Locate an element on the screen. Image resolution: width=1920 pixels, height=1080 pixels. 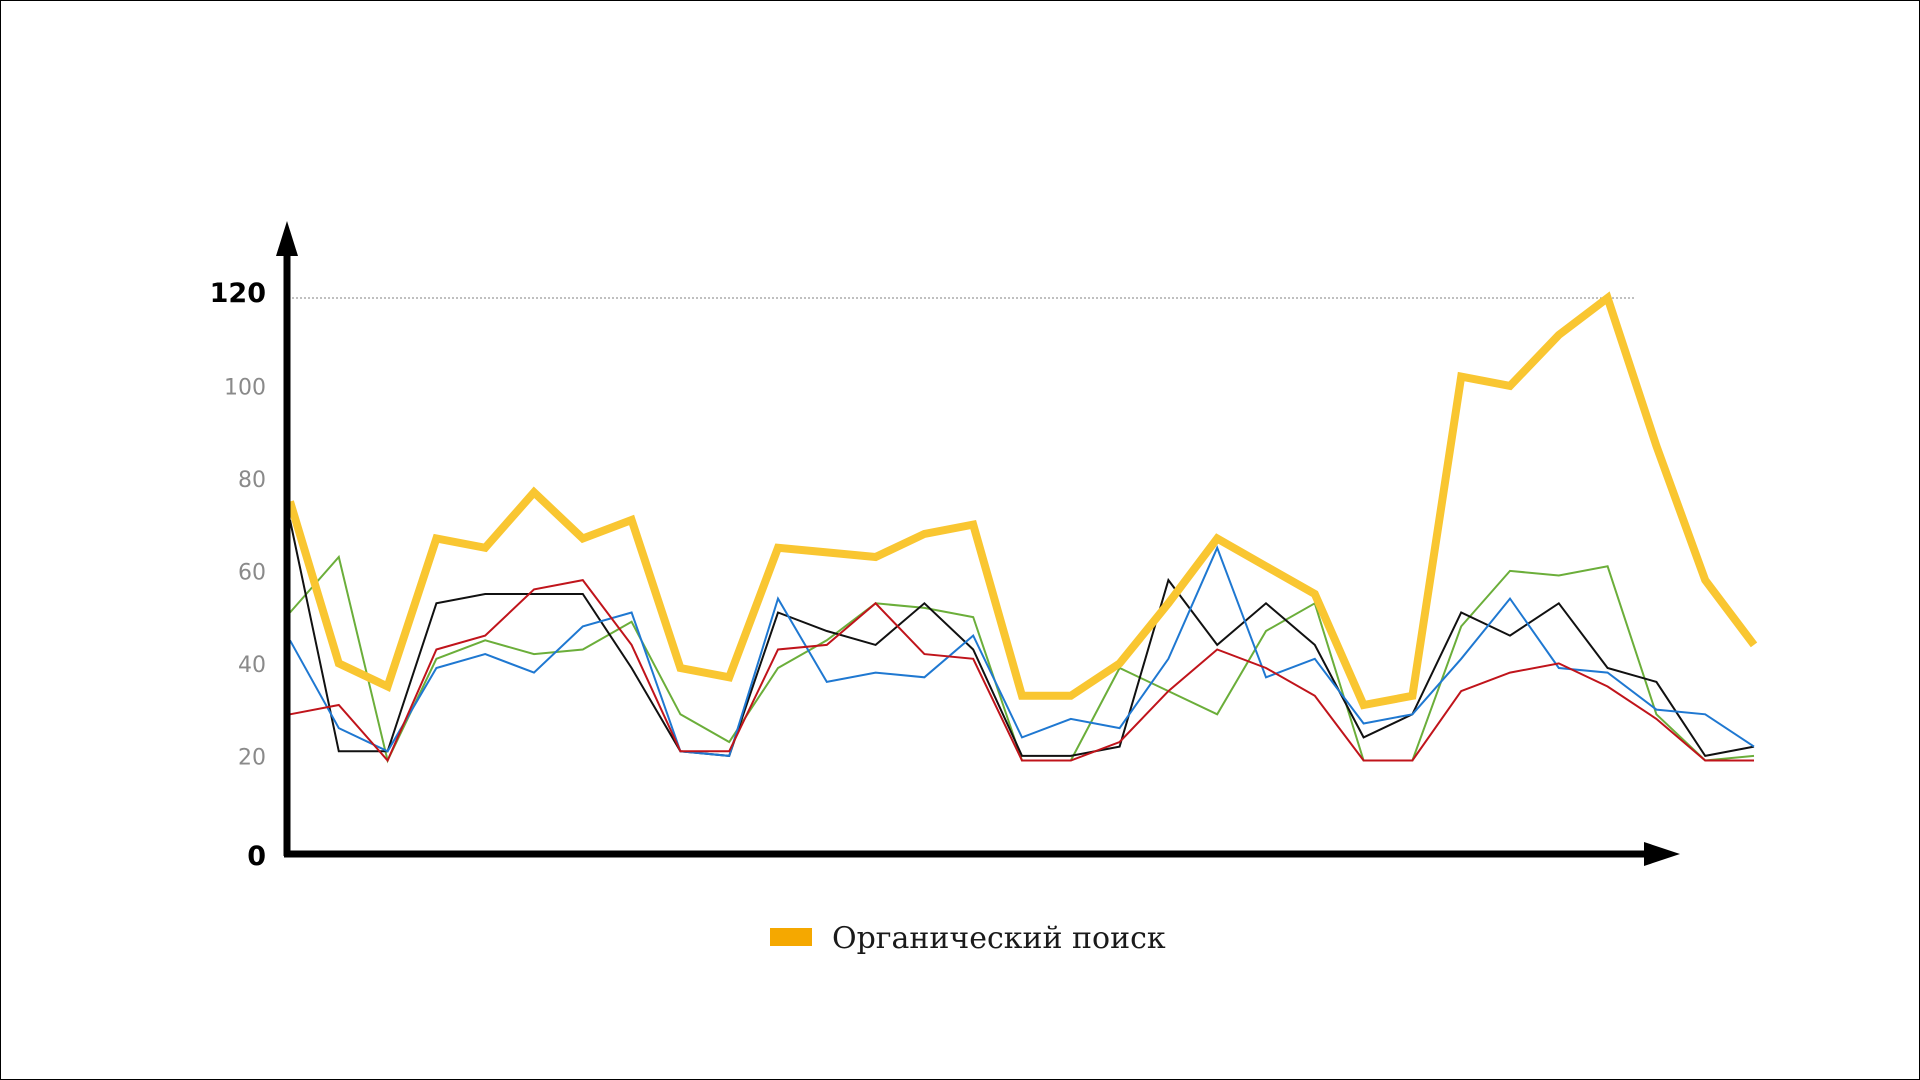
y-tick-label: 120 is located at coordinates (238, 293).